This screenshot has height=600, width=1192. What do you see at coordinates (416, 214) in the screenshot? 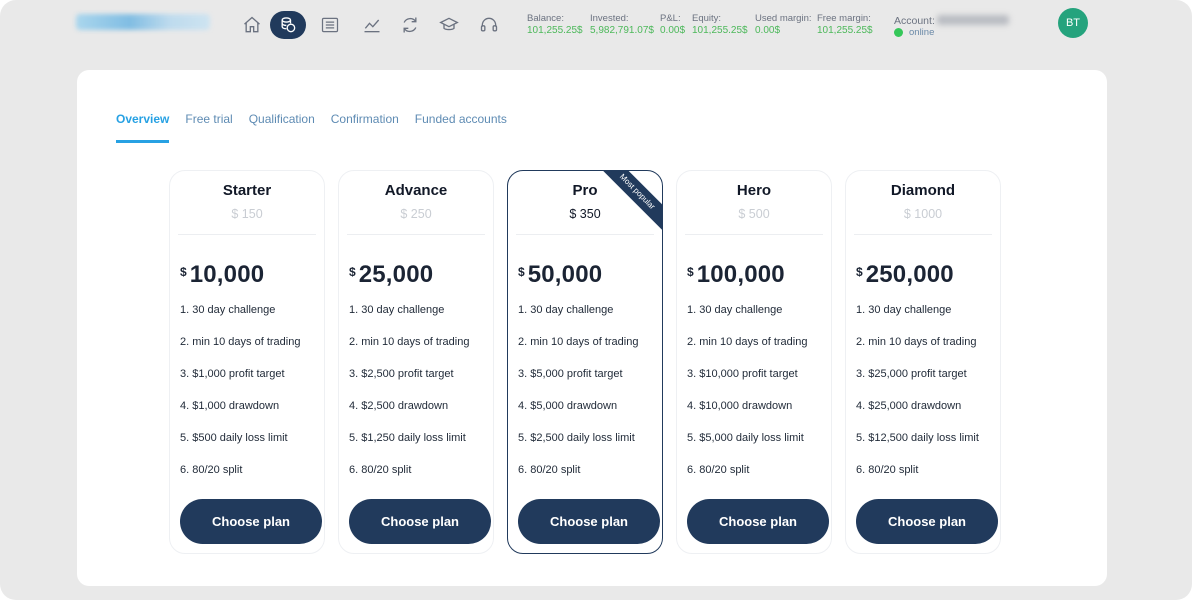
I see `plan-fee: $ 250` at bounding box center [416, 214].